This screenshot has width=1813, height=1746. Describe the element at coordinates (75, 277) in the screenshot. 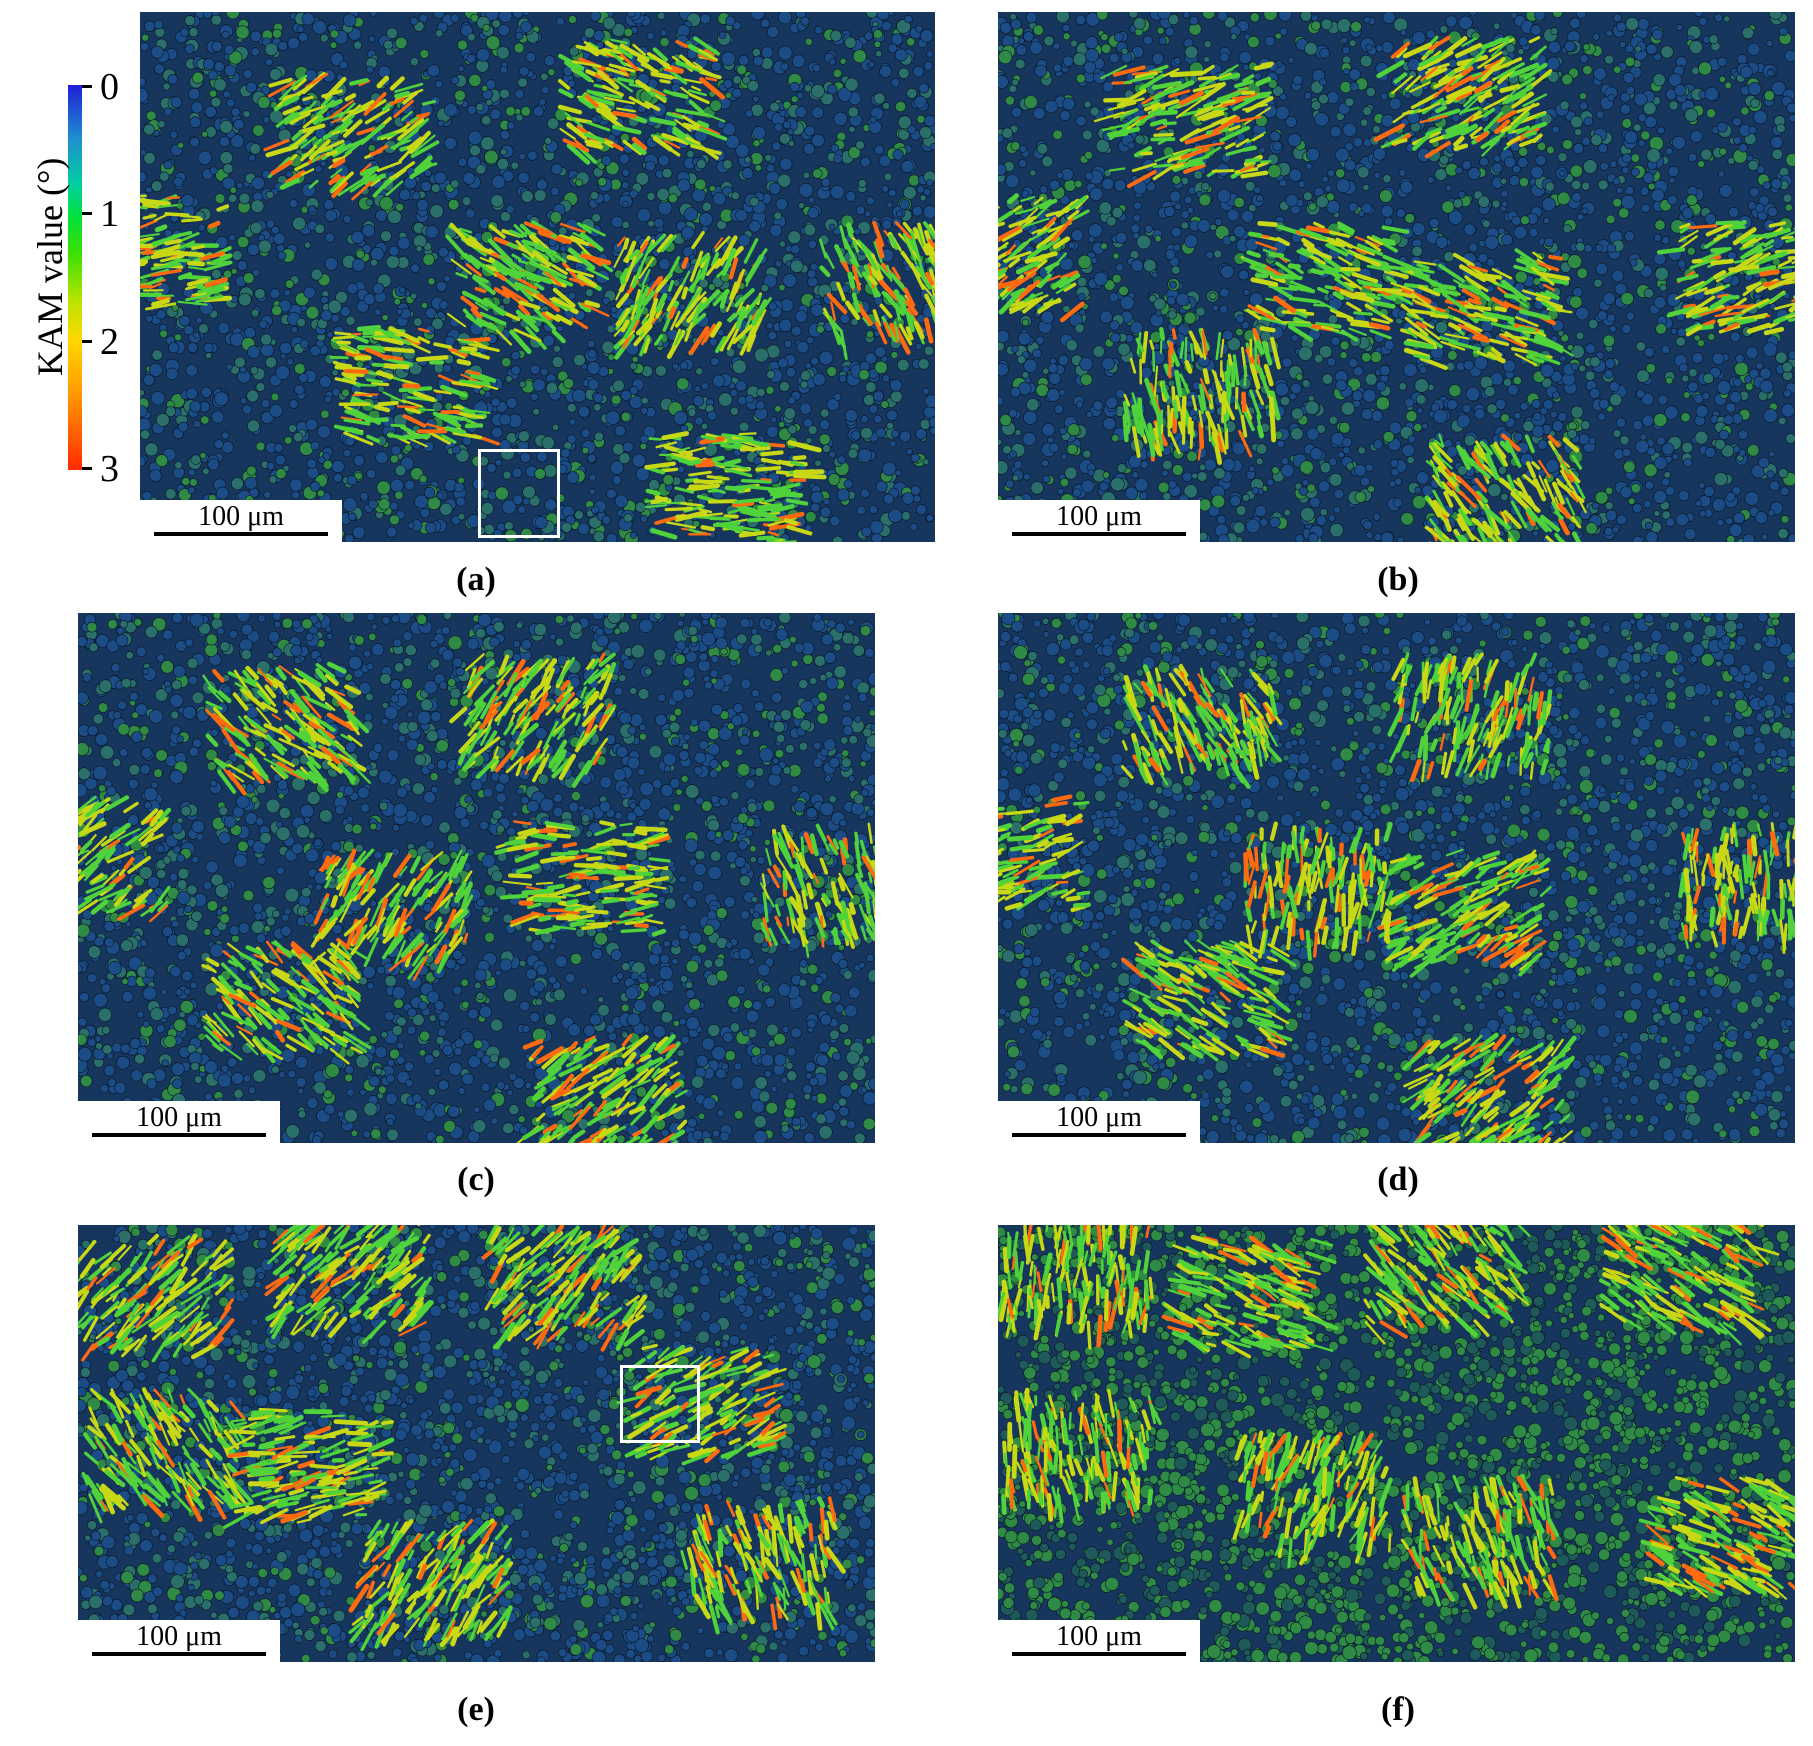

I see `kam-colorbar` at that location.